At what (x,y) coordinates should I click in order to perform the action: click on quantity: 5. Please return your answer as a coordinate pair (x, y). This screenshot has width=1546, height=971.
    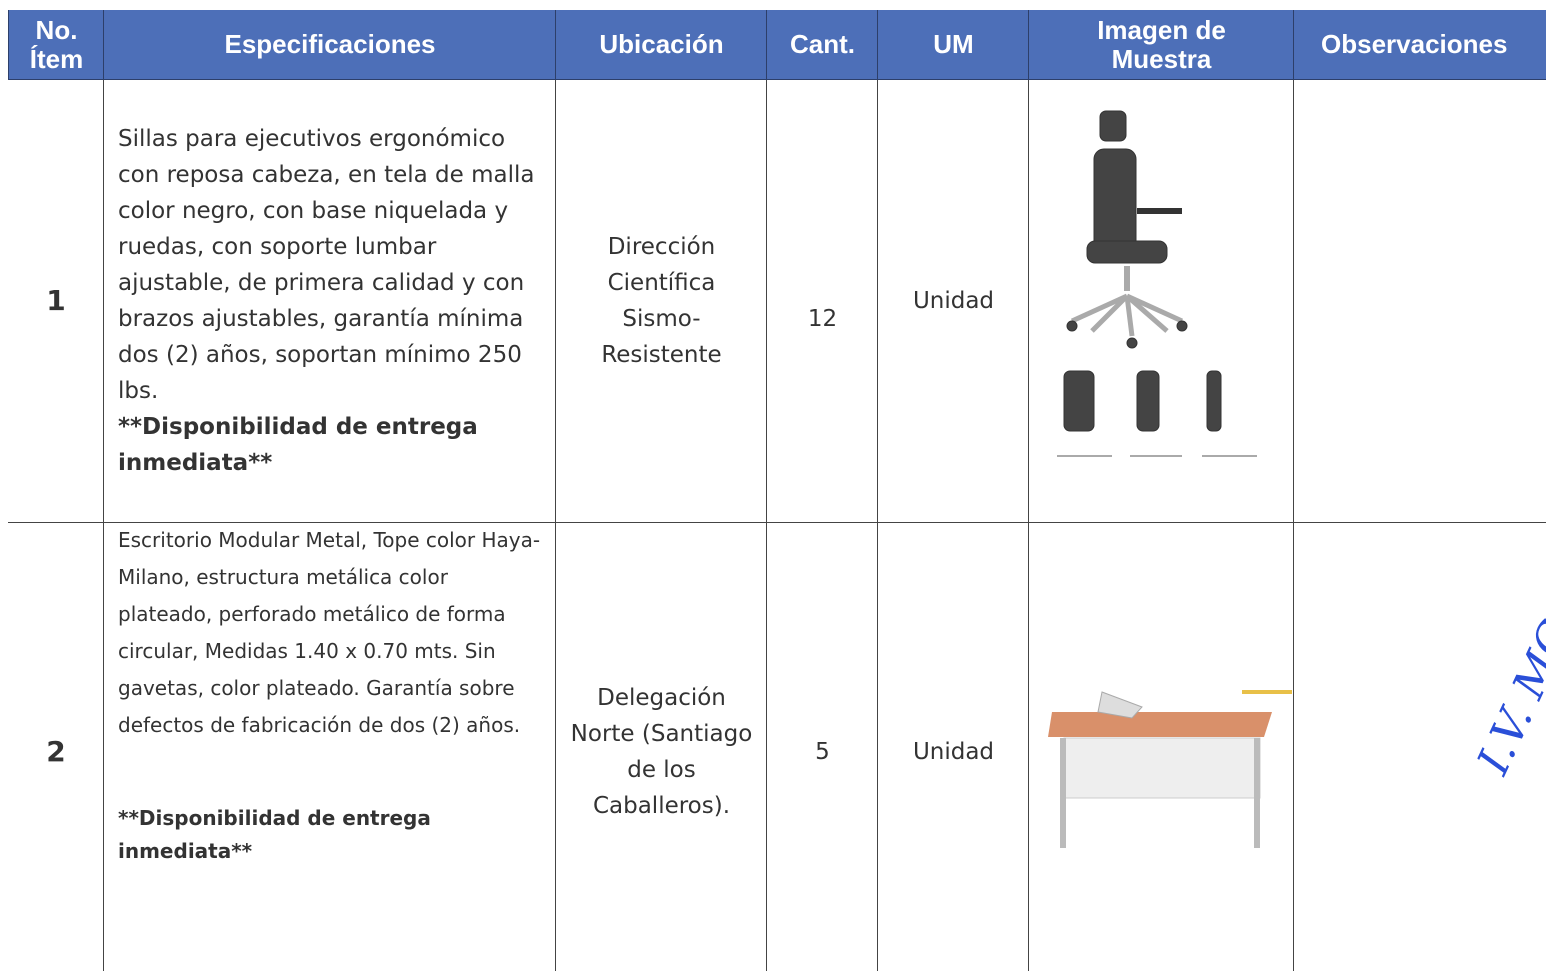
    Looking at the image, I should click on (822, 746).